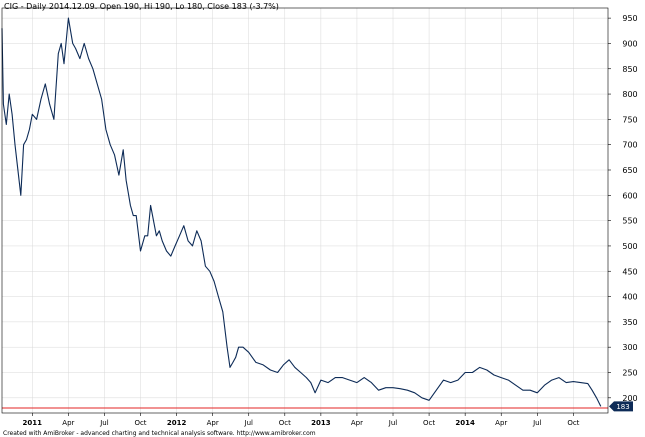  What do you see at coordinates (629, 373) in the screenshot?
I see `y-tick-label: 250` at bounding box center [629, 373].